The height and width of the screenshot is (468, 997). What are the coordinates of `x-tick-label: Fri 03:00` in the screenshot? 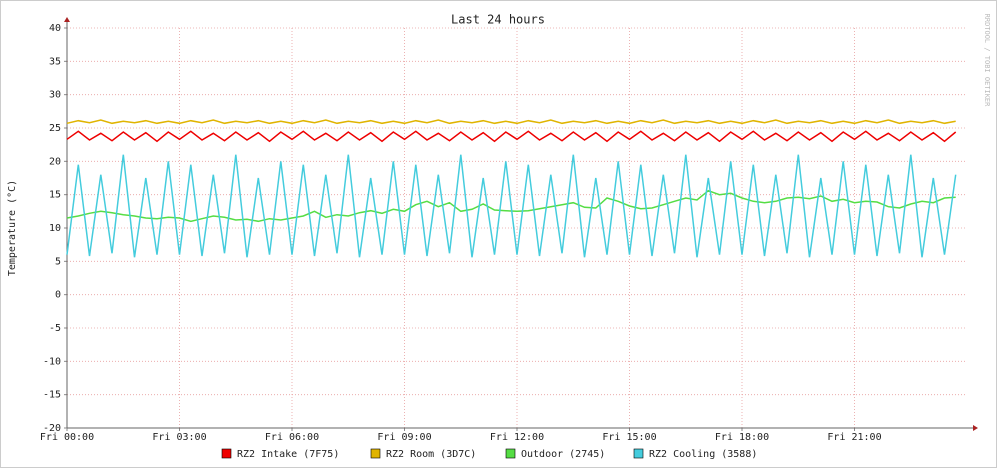 It's located at (179, 437).